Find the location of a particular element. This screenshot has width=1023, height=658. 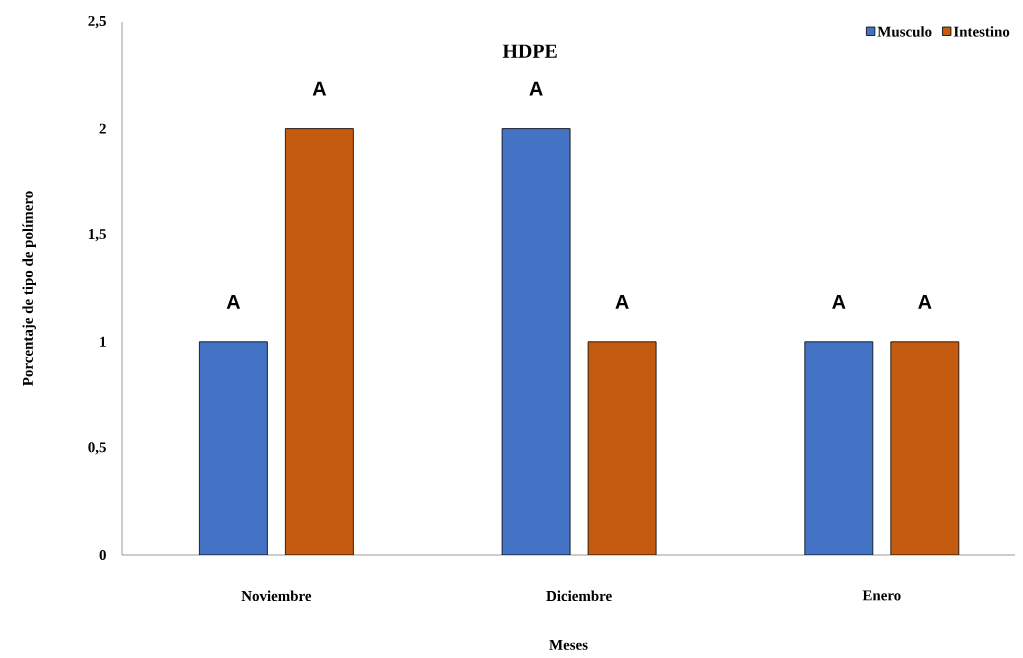

y-tick-label: 1,5 is located at coordinates (97, 235).